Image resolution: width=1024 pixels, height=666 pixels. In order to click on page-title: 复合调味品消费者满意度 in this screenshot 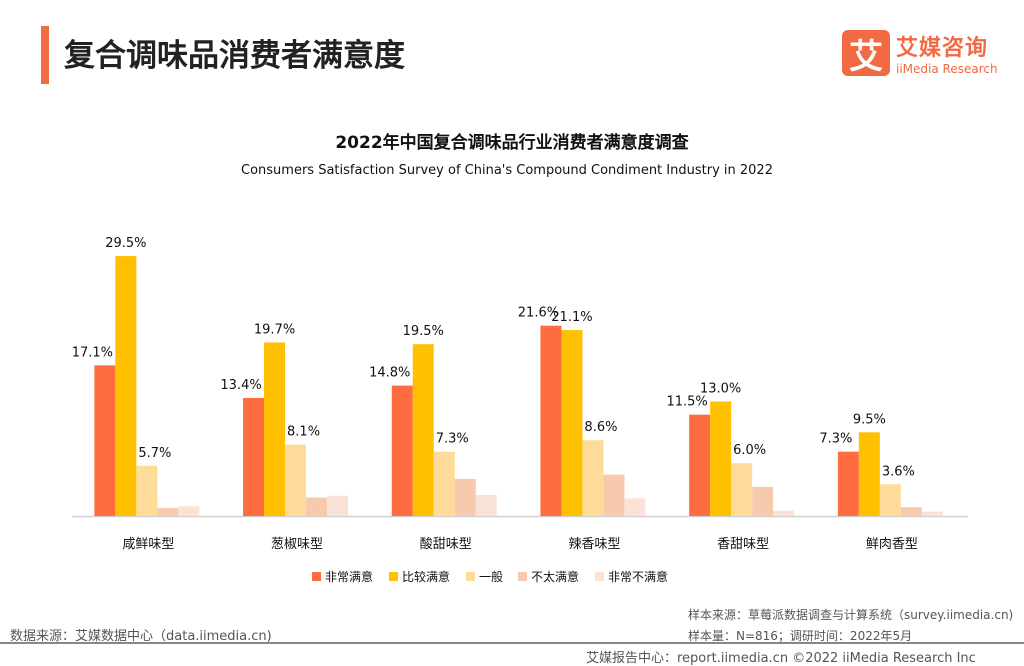, I will do `click(234, 56)`.